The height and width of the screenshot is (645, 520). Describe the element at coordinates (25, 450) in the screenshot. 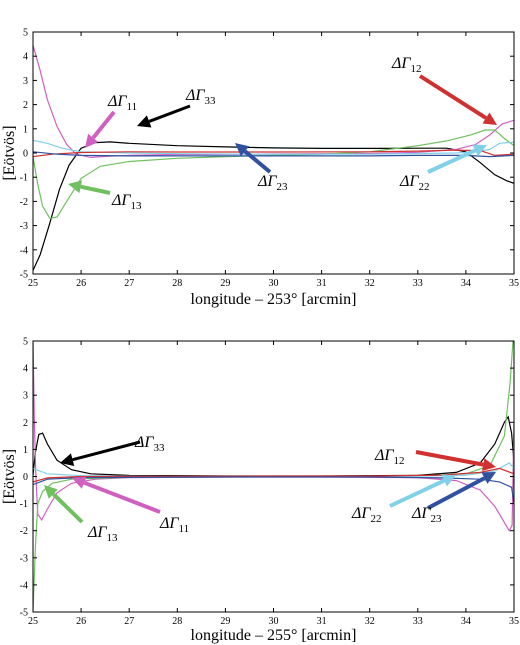

I see `y-tick-label: 1` at that location.